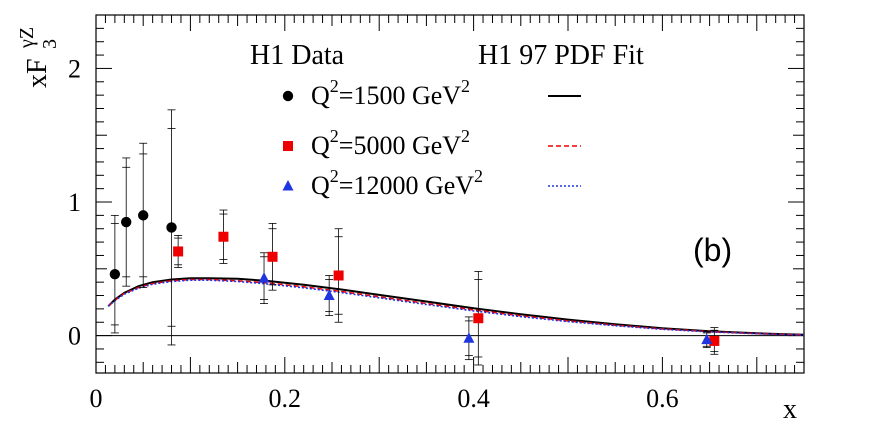 The image size is (871, 439). Describe the element at coordinates (400, 95) in the screenshot. I see `legend-value: =1500 GeV` at that location.